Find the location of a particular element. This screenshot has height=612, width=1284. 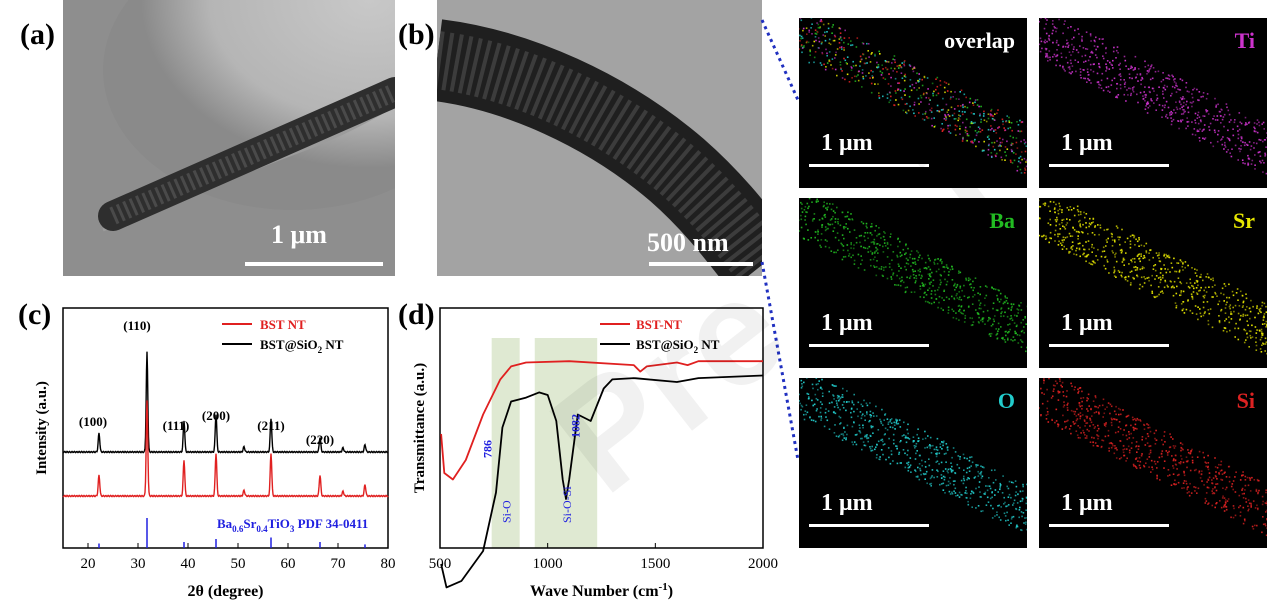

band-mark-label: 786 is located at coordinates (488, 449).